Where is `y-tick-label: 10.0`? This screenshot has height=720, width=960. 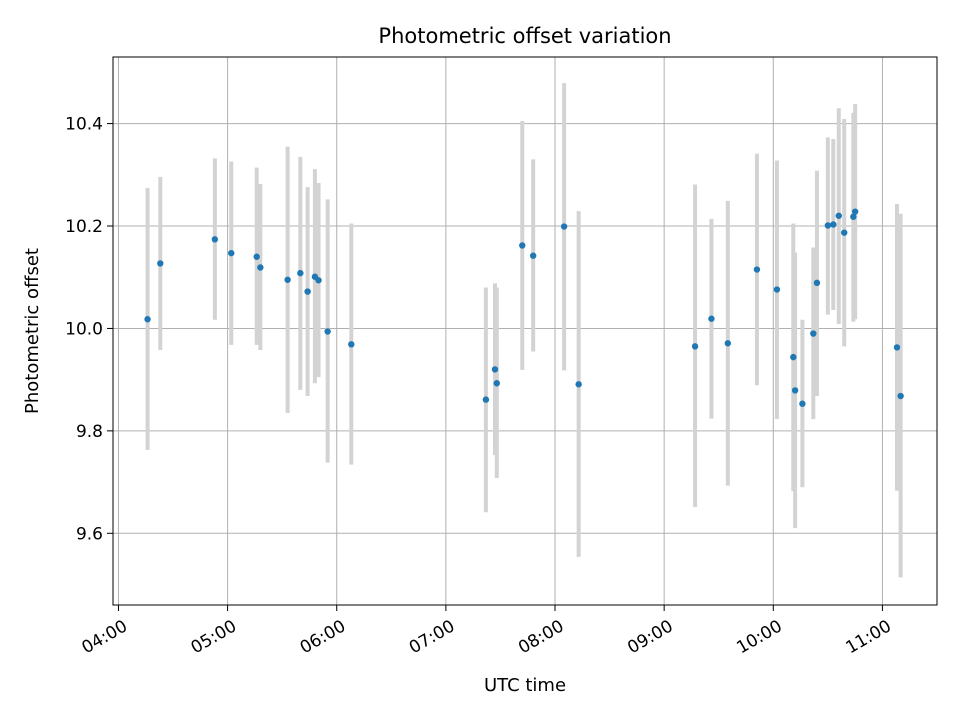 y-tick-label: 10.0 is located at coordinates (84, 329).